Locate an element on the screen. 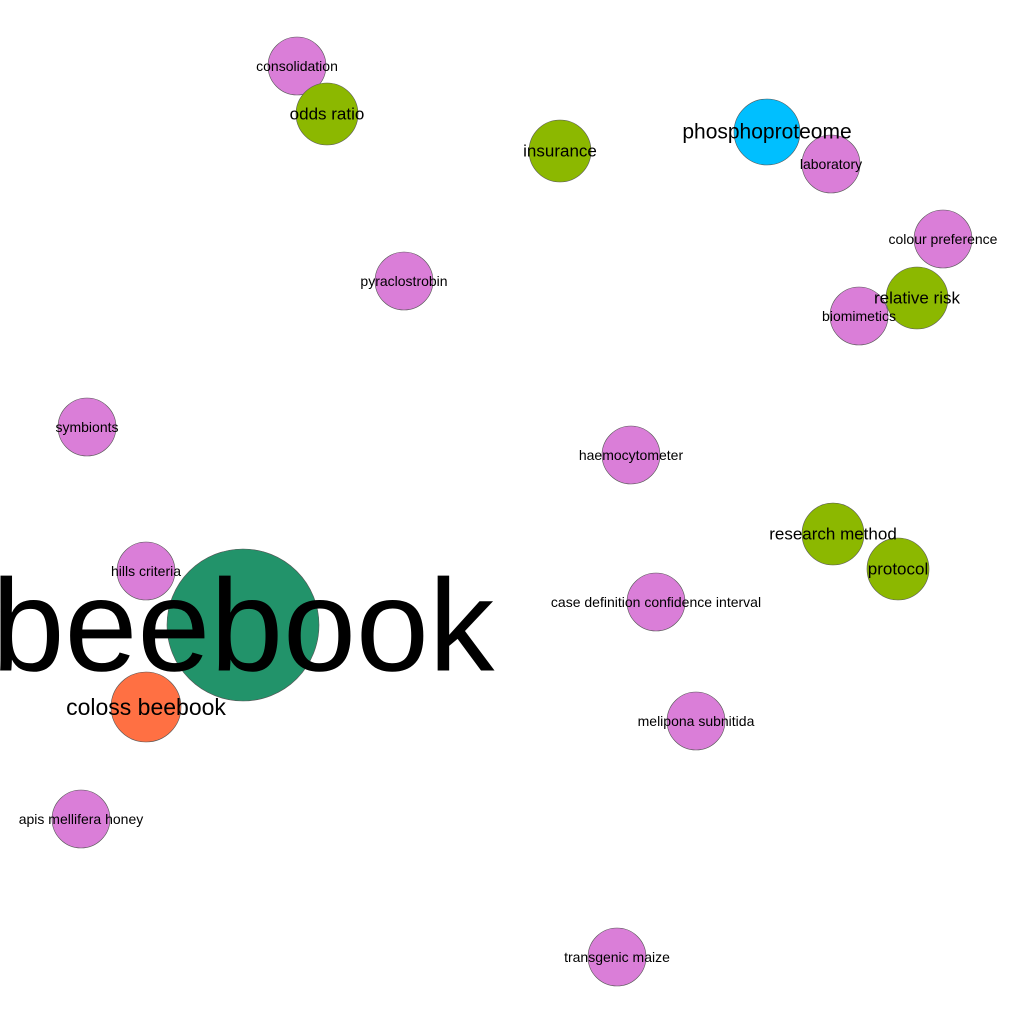  node-melipona-subnitida is located at coordinates (696, 721).